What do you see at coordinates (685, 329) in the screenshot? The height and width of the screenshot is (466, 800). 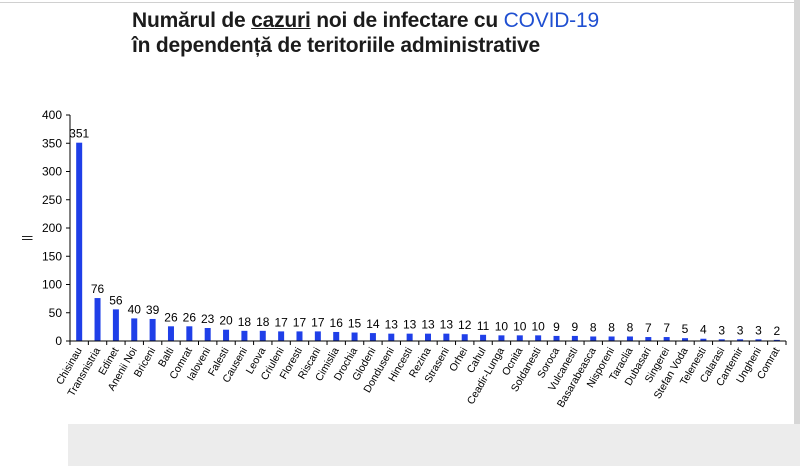 I see `data-label: 5` at bounding box center [685, 329].